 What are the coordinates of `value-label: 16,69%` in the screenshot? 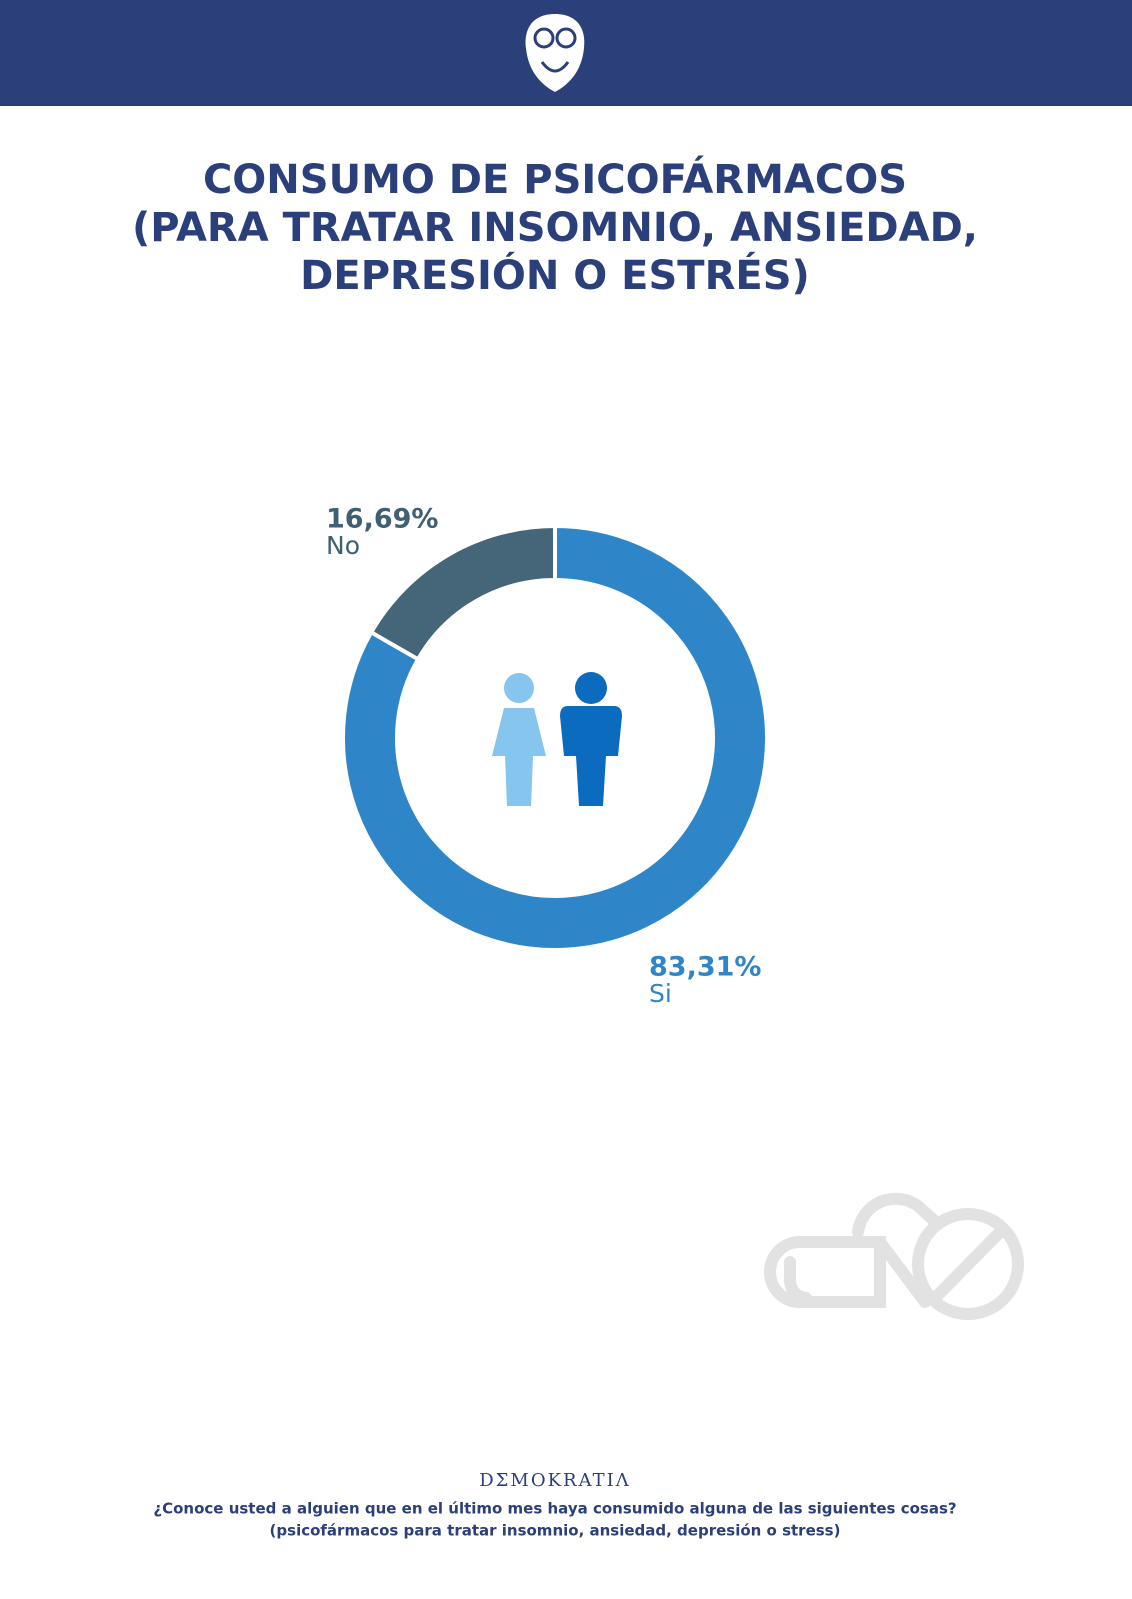 It's located at (382, 519).